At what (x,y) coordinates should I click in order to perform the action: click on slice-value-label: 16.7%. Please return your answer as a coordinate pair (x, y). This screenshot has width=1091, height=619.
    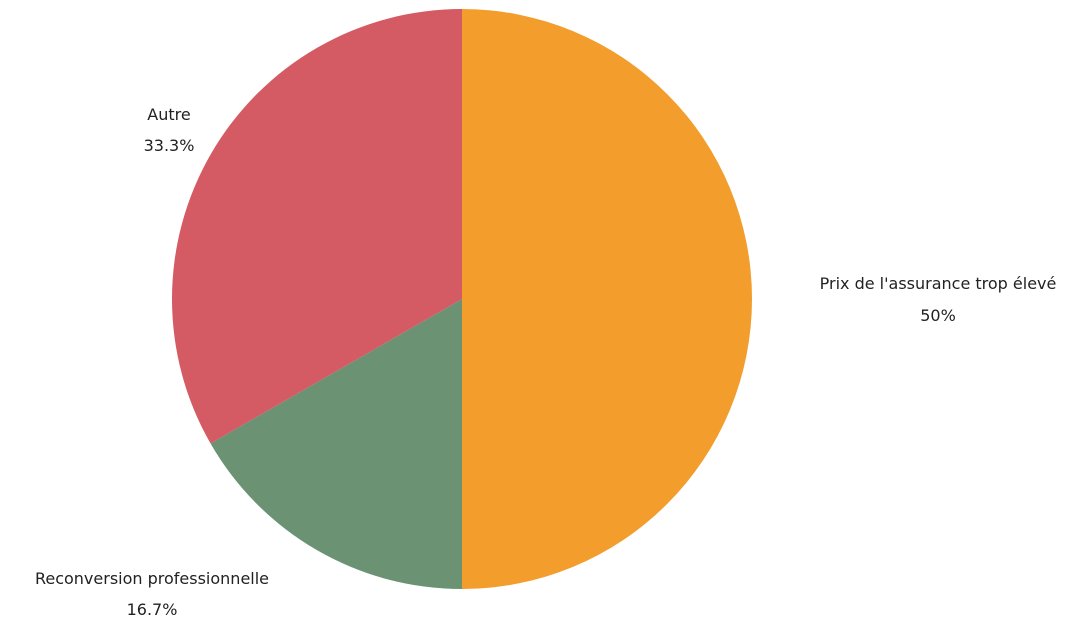
    Looking at the image, I should click on (152, 609).